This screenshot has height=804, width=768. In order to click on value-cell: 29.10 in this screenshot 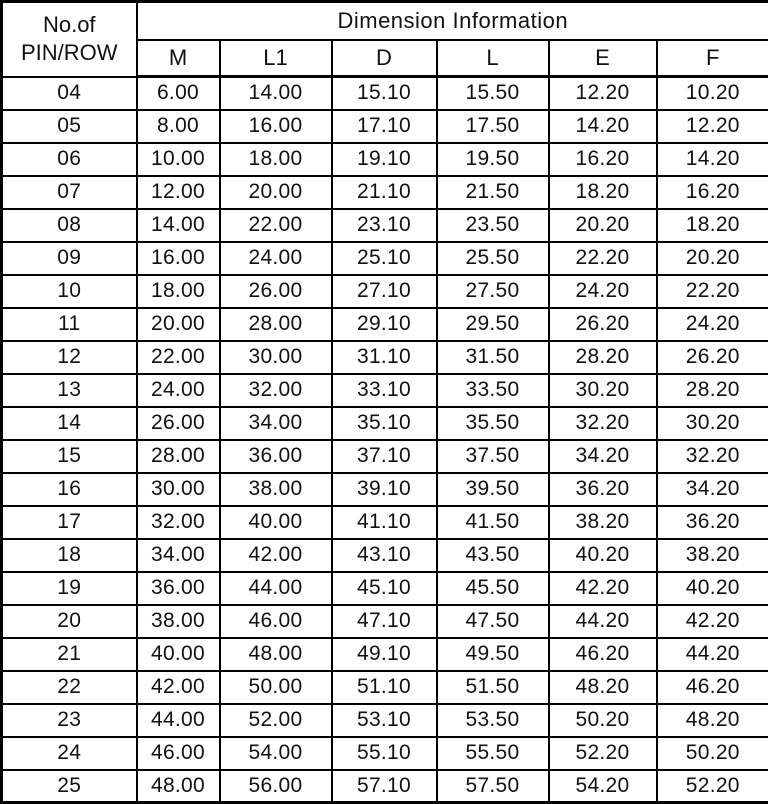, I will do `click(384, 324)`.